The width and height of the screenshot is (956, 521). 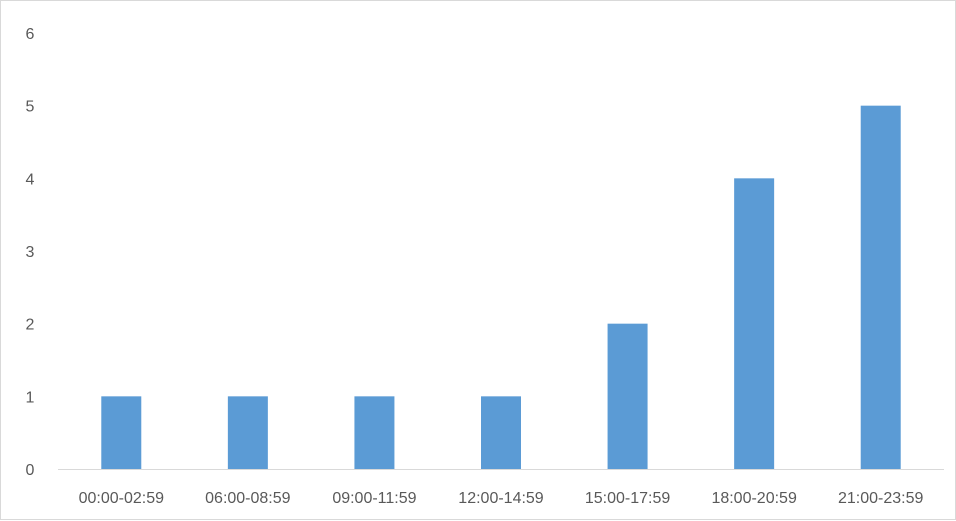 What do you see at coordinates (30, 470) in the screenshot?
I see `y-tick-label: 0` at bounding box center [30, 470].